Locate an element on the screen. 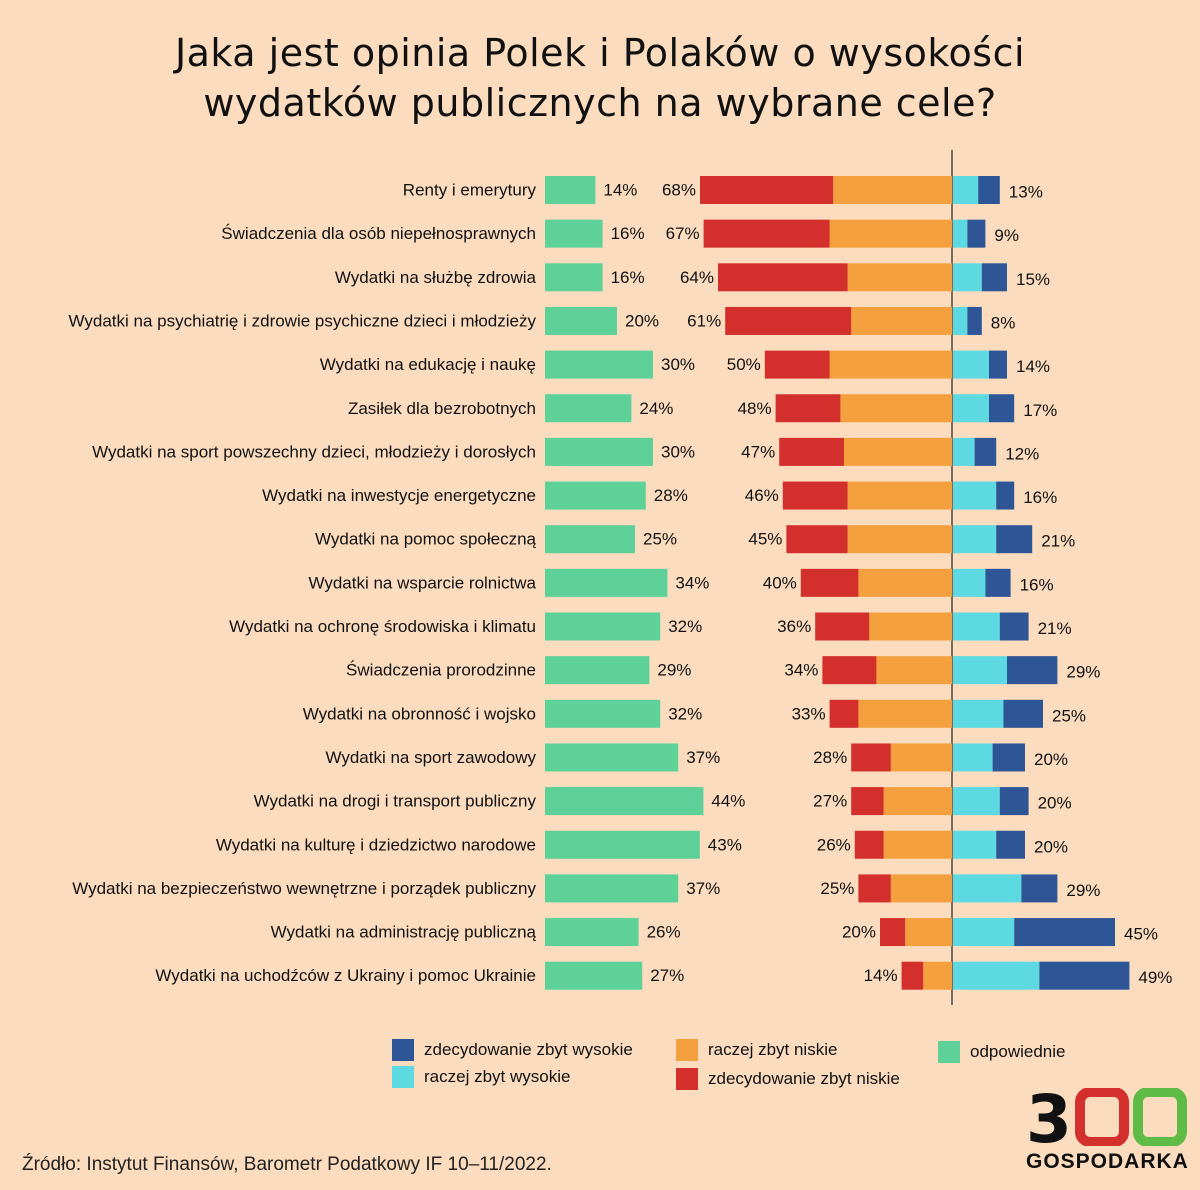  legend-item-rather-too-high: raczej zbyt wysokie is located at coordinates (481, 1077).